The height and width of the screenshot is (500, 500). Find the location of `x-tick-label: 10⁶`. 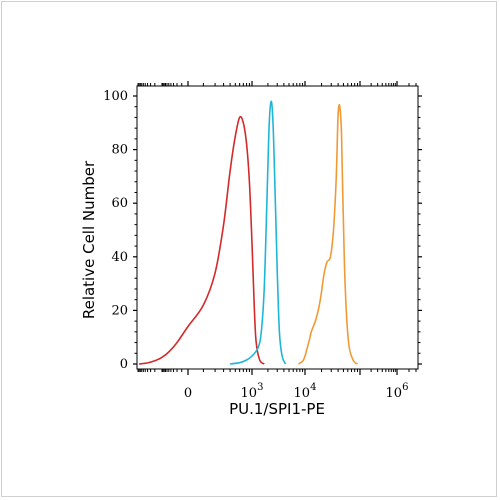

x-tick-label: 10⁶ is located at coordinates (397, 391).